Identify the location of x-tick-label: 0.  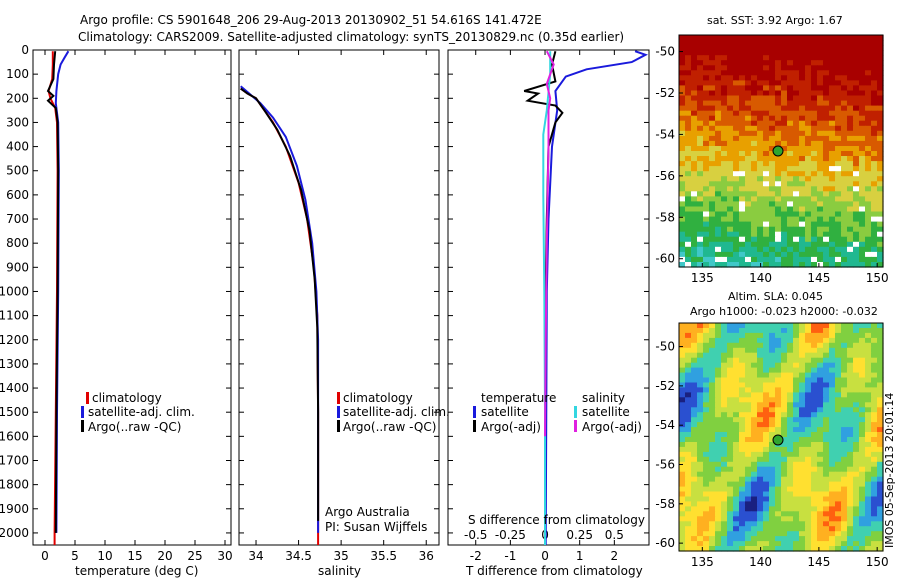
(45, 556).